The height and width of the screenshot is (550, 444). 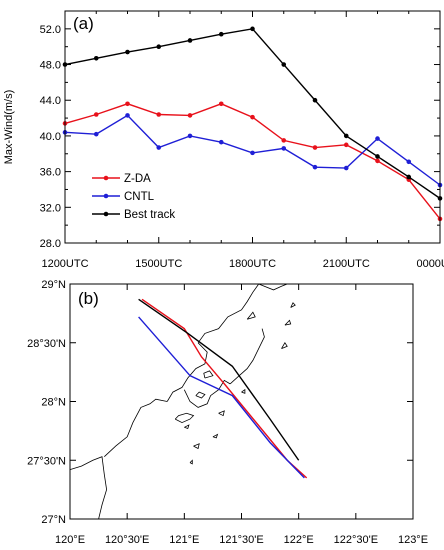 What do you see at coordinates (50, 244) in the screenshot?
I see `y-tick-label: 28.0` at bounding box center [50, 244].